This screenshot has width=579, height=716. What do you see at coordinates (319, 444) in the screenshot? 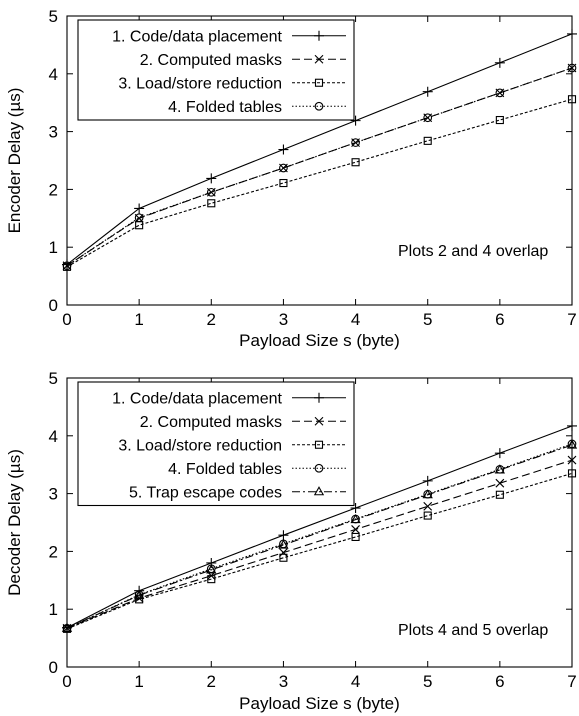
I see `chart-2-series-3-legend-marker` at bounding box center [319, 444].